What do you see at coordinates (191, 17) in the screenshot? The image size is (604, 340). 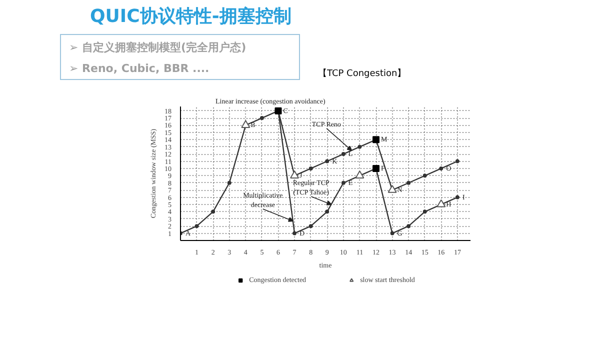 I see `chart-title: QUIC协议特性-拥塞控制` at bounding box center [191, 17].